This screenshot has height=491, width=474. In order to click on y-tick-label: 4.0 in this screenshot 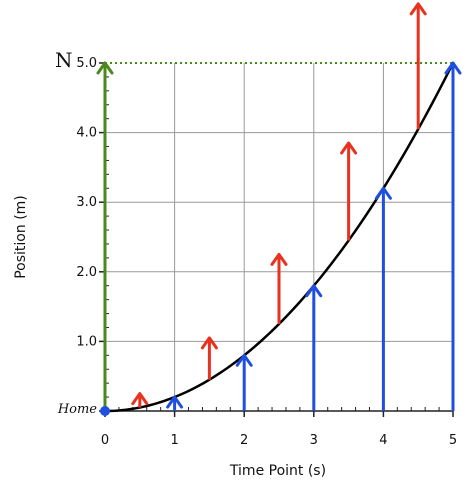, I will do `click(86, 133)`.